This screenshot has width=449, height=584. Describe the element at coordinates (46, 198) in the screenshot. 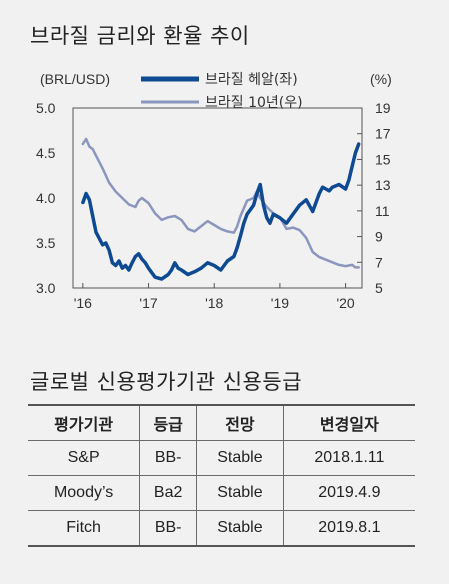

I see `left-tick-label: 4.0` at that location.